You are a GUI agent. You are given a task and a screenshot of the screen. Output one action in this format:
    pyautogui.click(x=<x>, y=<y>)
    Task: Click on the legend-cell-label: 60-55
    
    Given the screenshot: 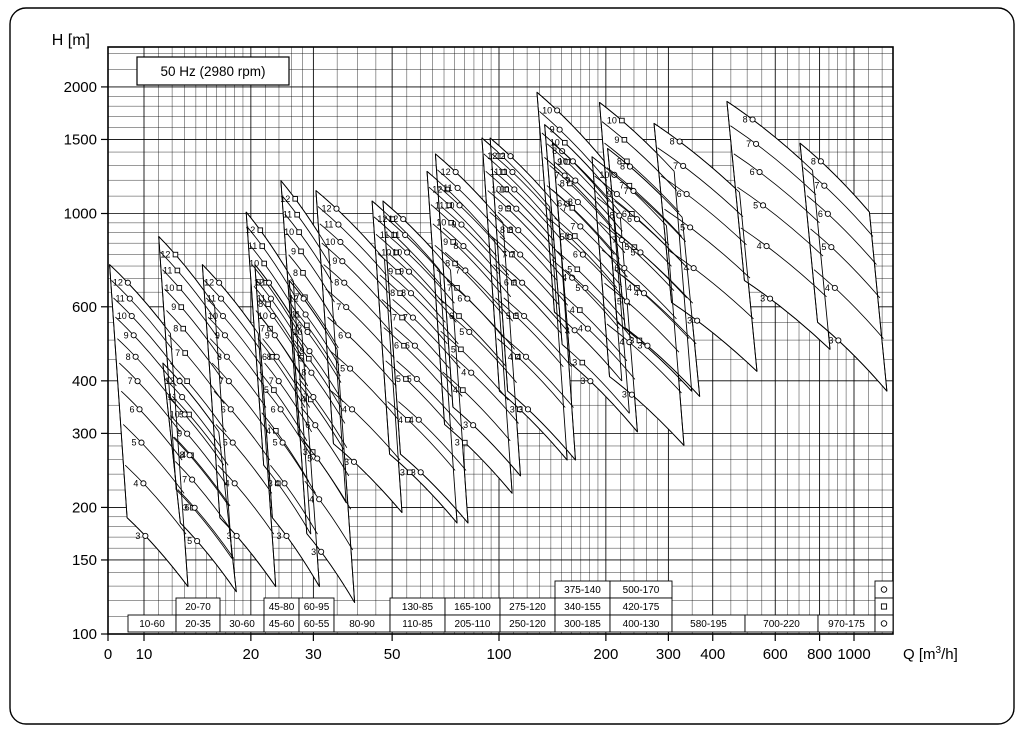 What is the action you would take?
    pyautogui.click(x=317, y=624)
    